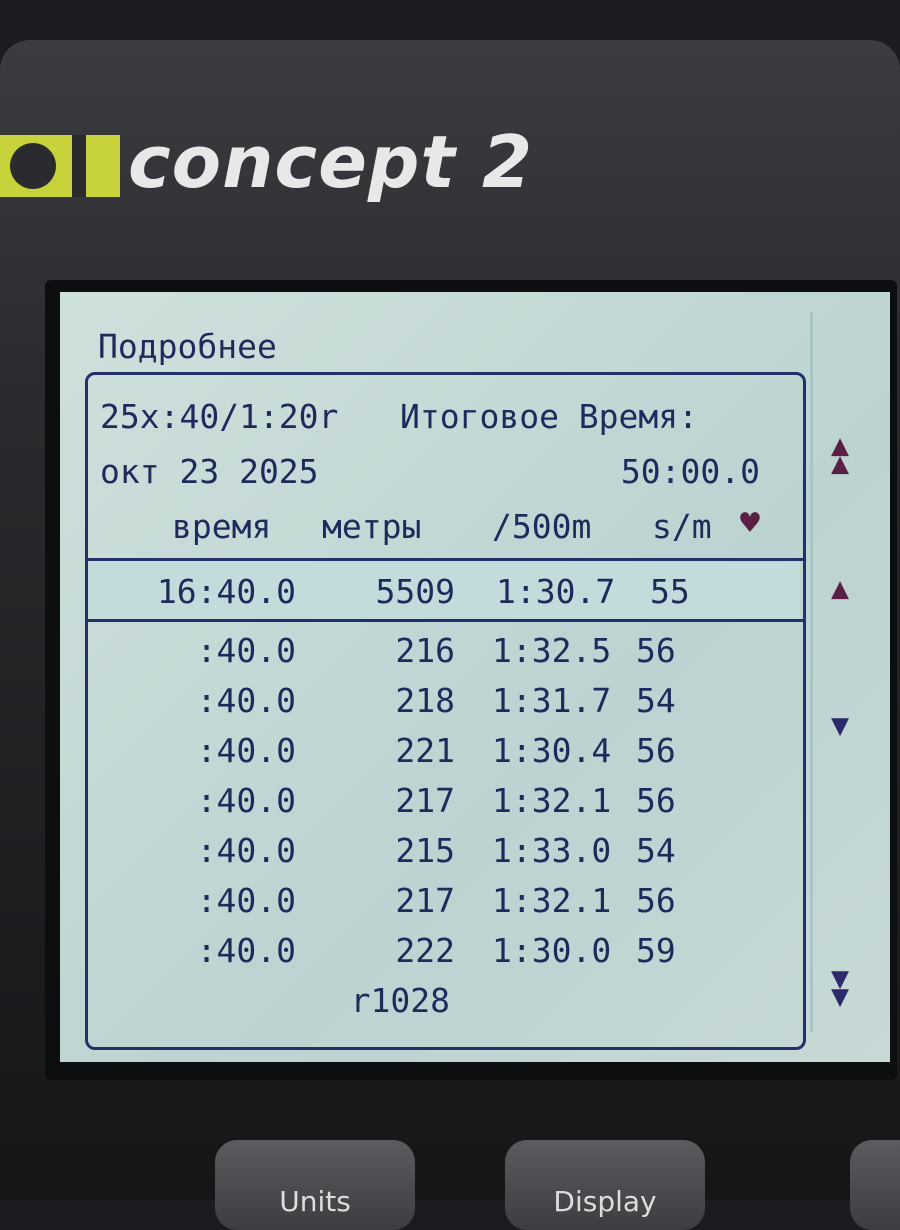 This screenshot has width=900, height=1230. Describe the element at coordinates (425, 700) in the screenshot. I see `interval-meters: 218` at that location.